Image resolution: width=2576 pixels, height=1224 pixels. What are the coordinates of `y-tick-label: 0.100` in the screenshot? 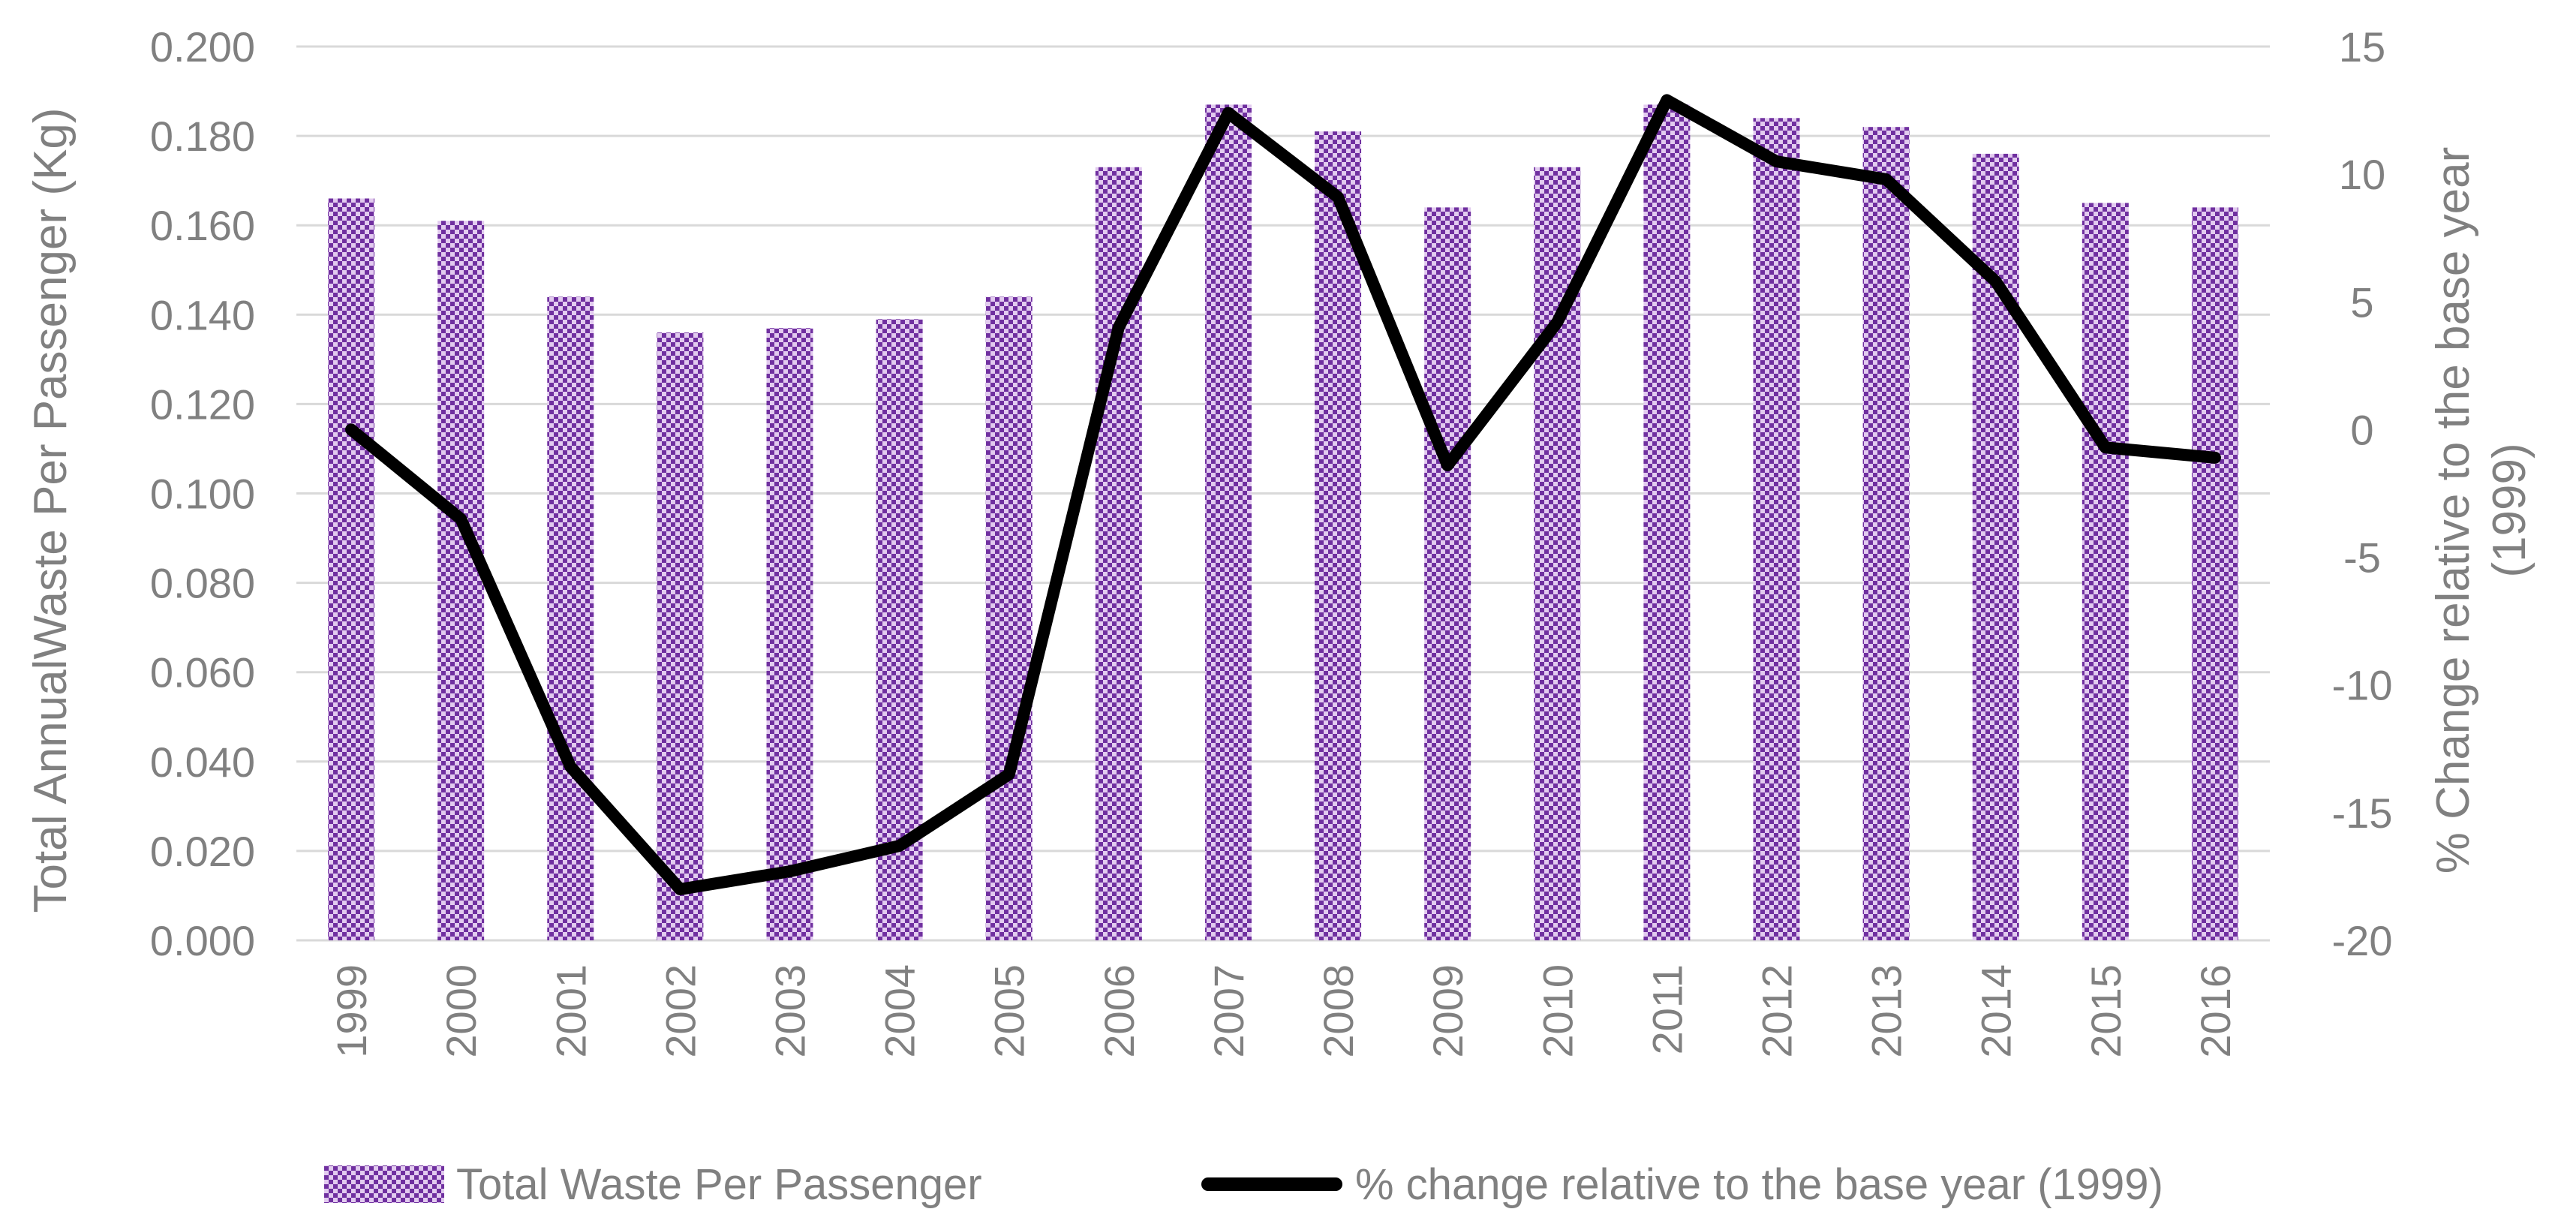 It's located at (202, 494).